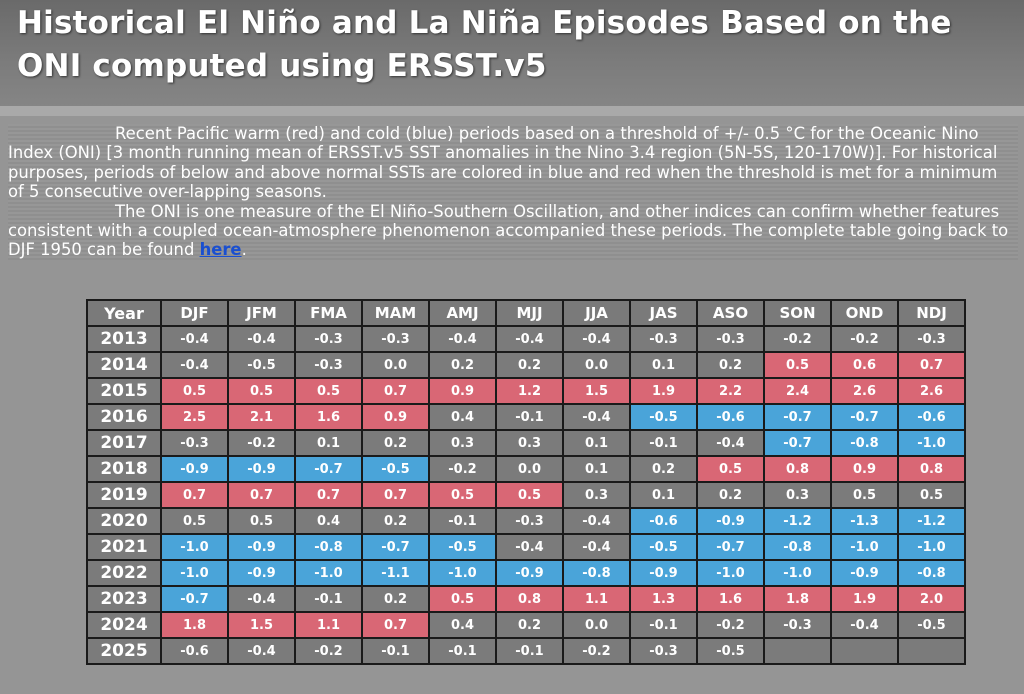 This screenshot has height=694, width=1024. Describe the element at coordinates (596, 365) in the screenshot. I see `oni-value-cell: 0.0` at that location.